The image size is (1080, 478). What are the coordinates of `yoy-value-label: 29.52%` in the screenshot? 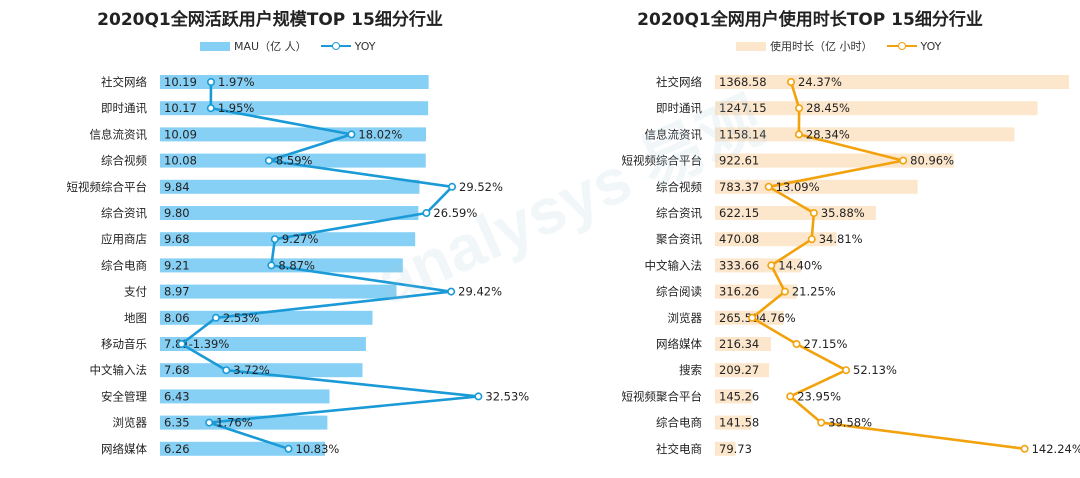 It's located at (481, 187).